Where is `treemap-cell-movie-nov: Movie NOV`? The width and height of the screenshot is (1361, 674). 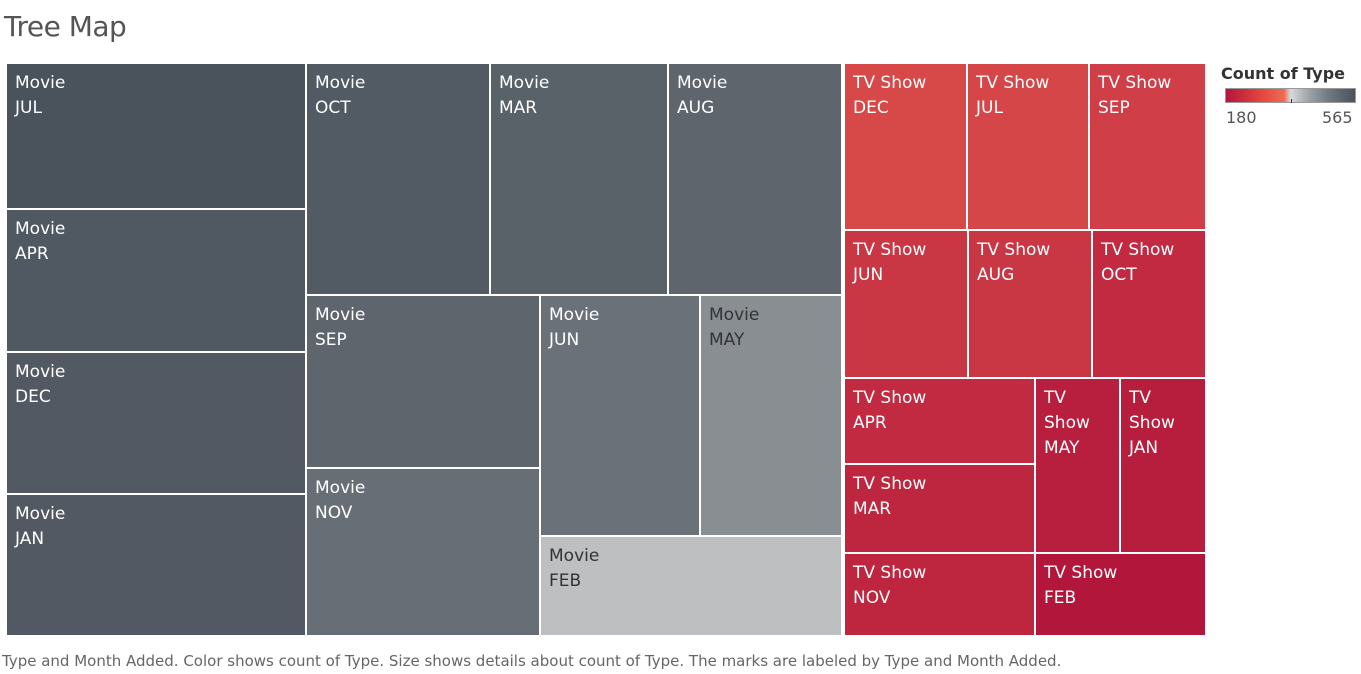 treemap-cell-movie-nov: Movie NOV is located at coordinates (423, 552).